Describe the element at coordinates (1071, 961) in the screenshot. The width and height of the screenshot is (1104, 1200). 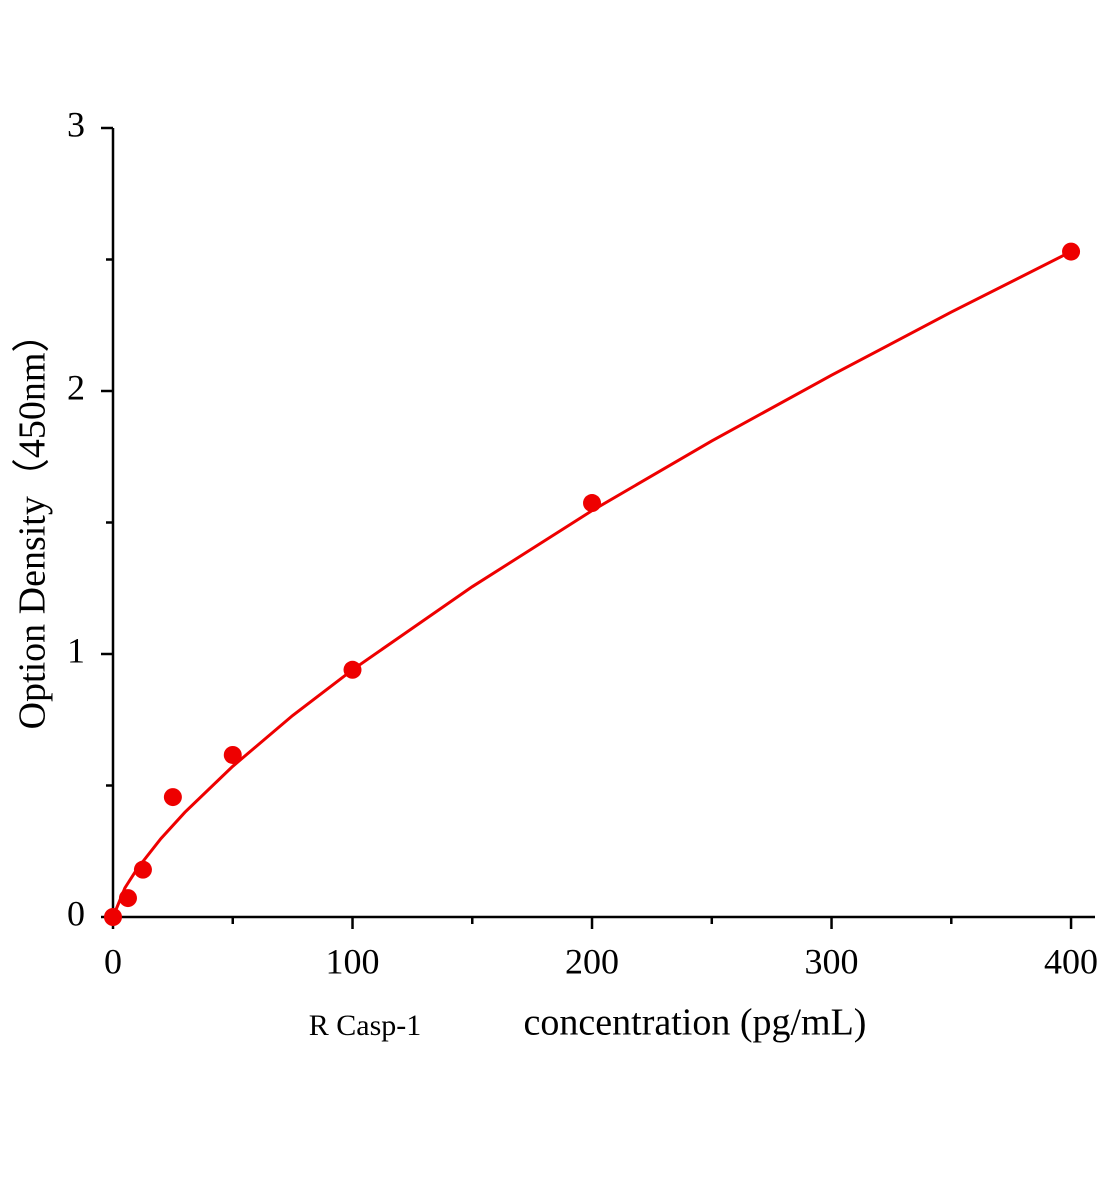
I see `x-tick-label: 400` at that location.